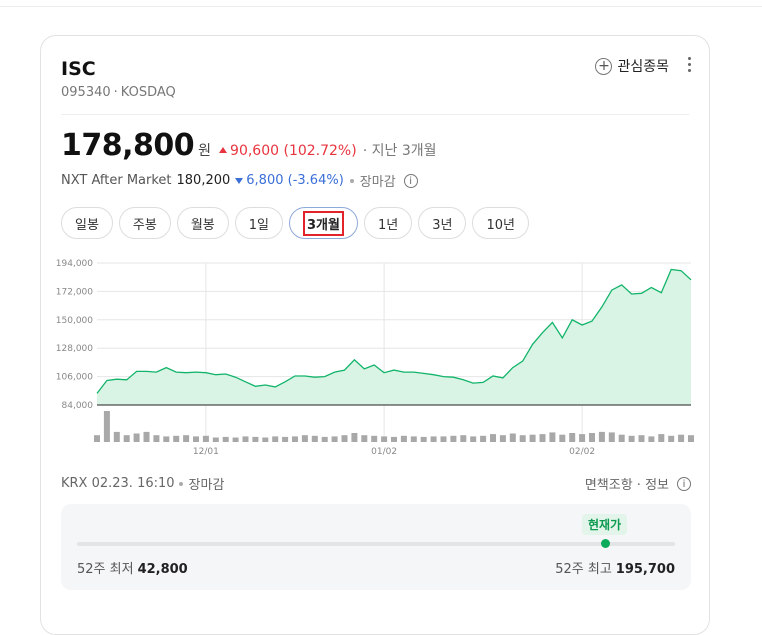  Describe the element at coordinates (320, 151) in the screenshot. I see `price-change-pct: (102.72%)` at that location.